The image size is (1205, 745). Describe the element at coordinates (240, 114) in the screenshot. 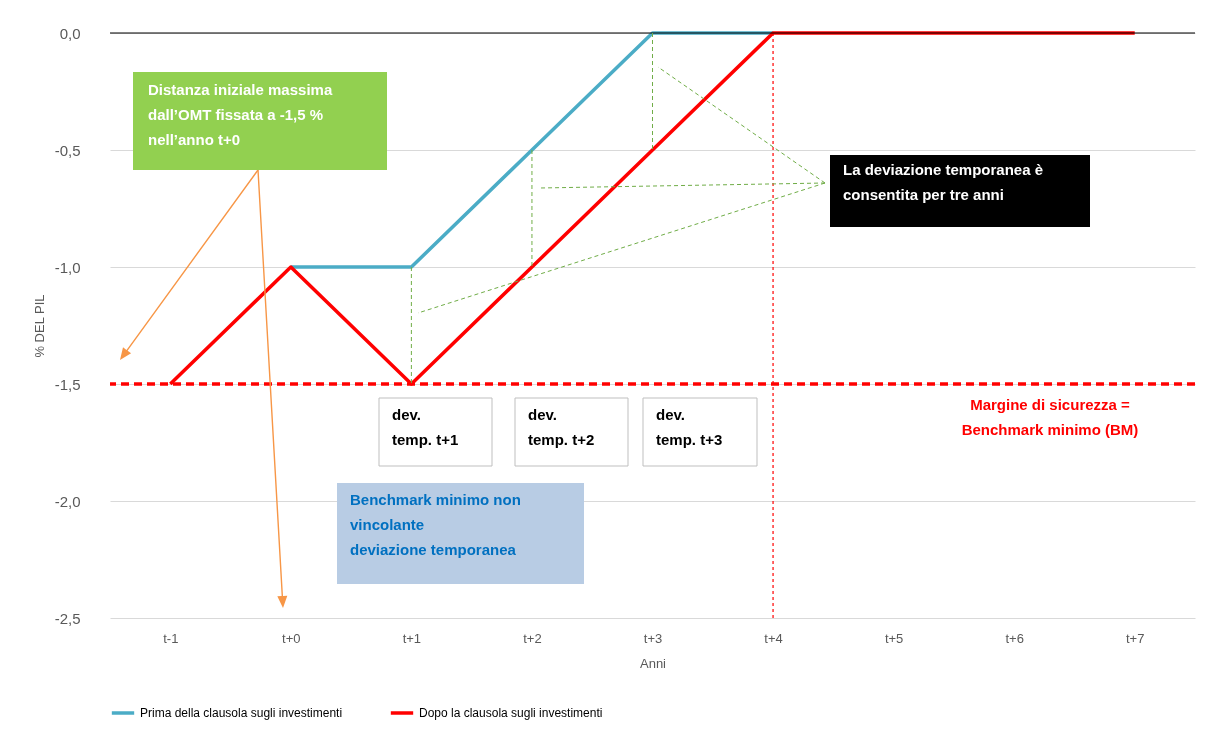

I see `annotation: Distanza iniziale massima dall’OMT fissata a -1,5 % nell’anno t+0` at that location.